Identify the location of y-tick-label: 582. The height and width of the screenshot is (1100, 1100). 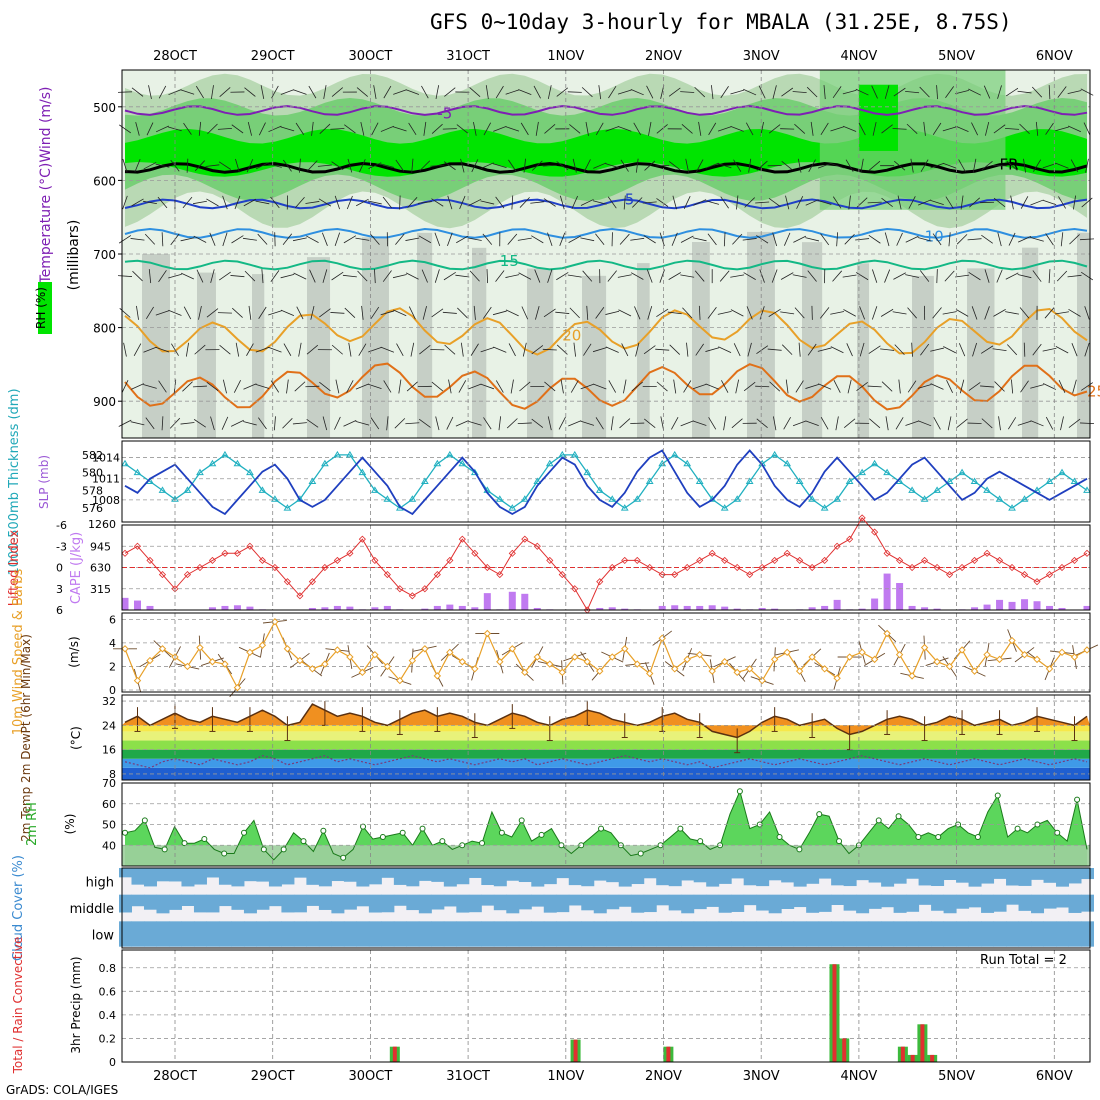
(92, 455).